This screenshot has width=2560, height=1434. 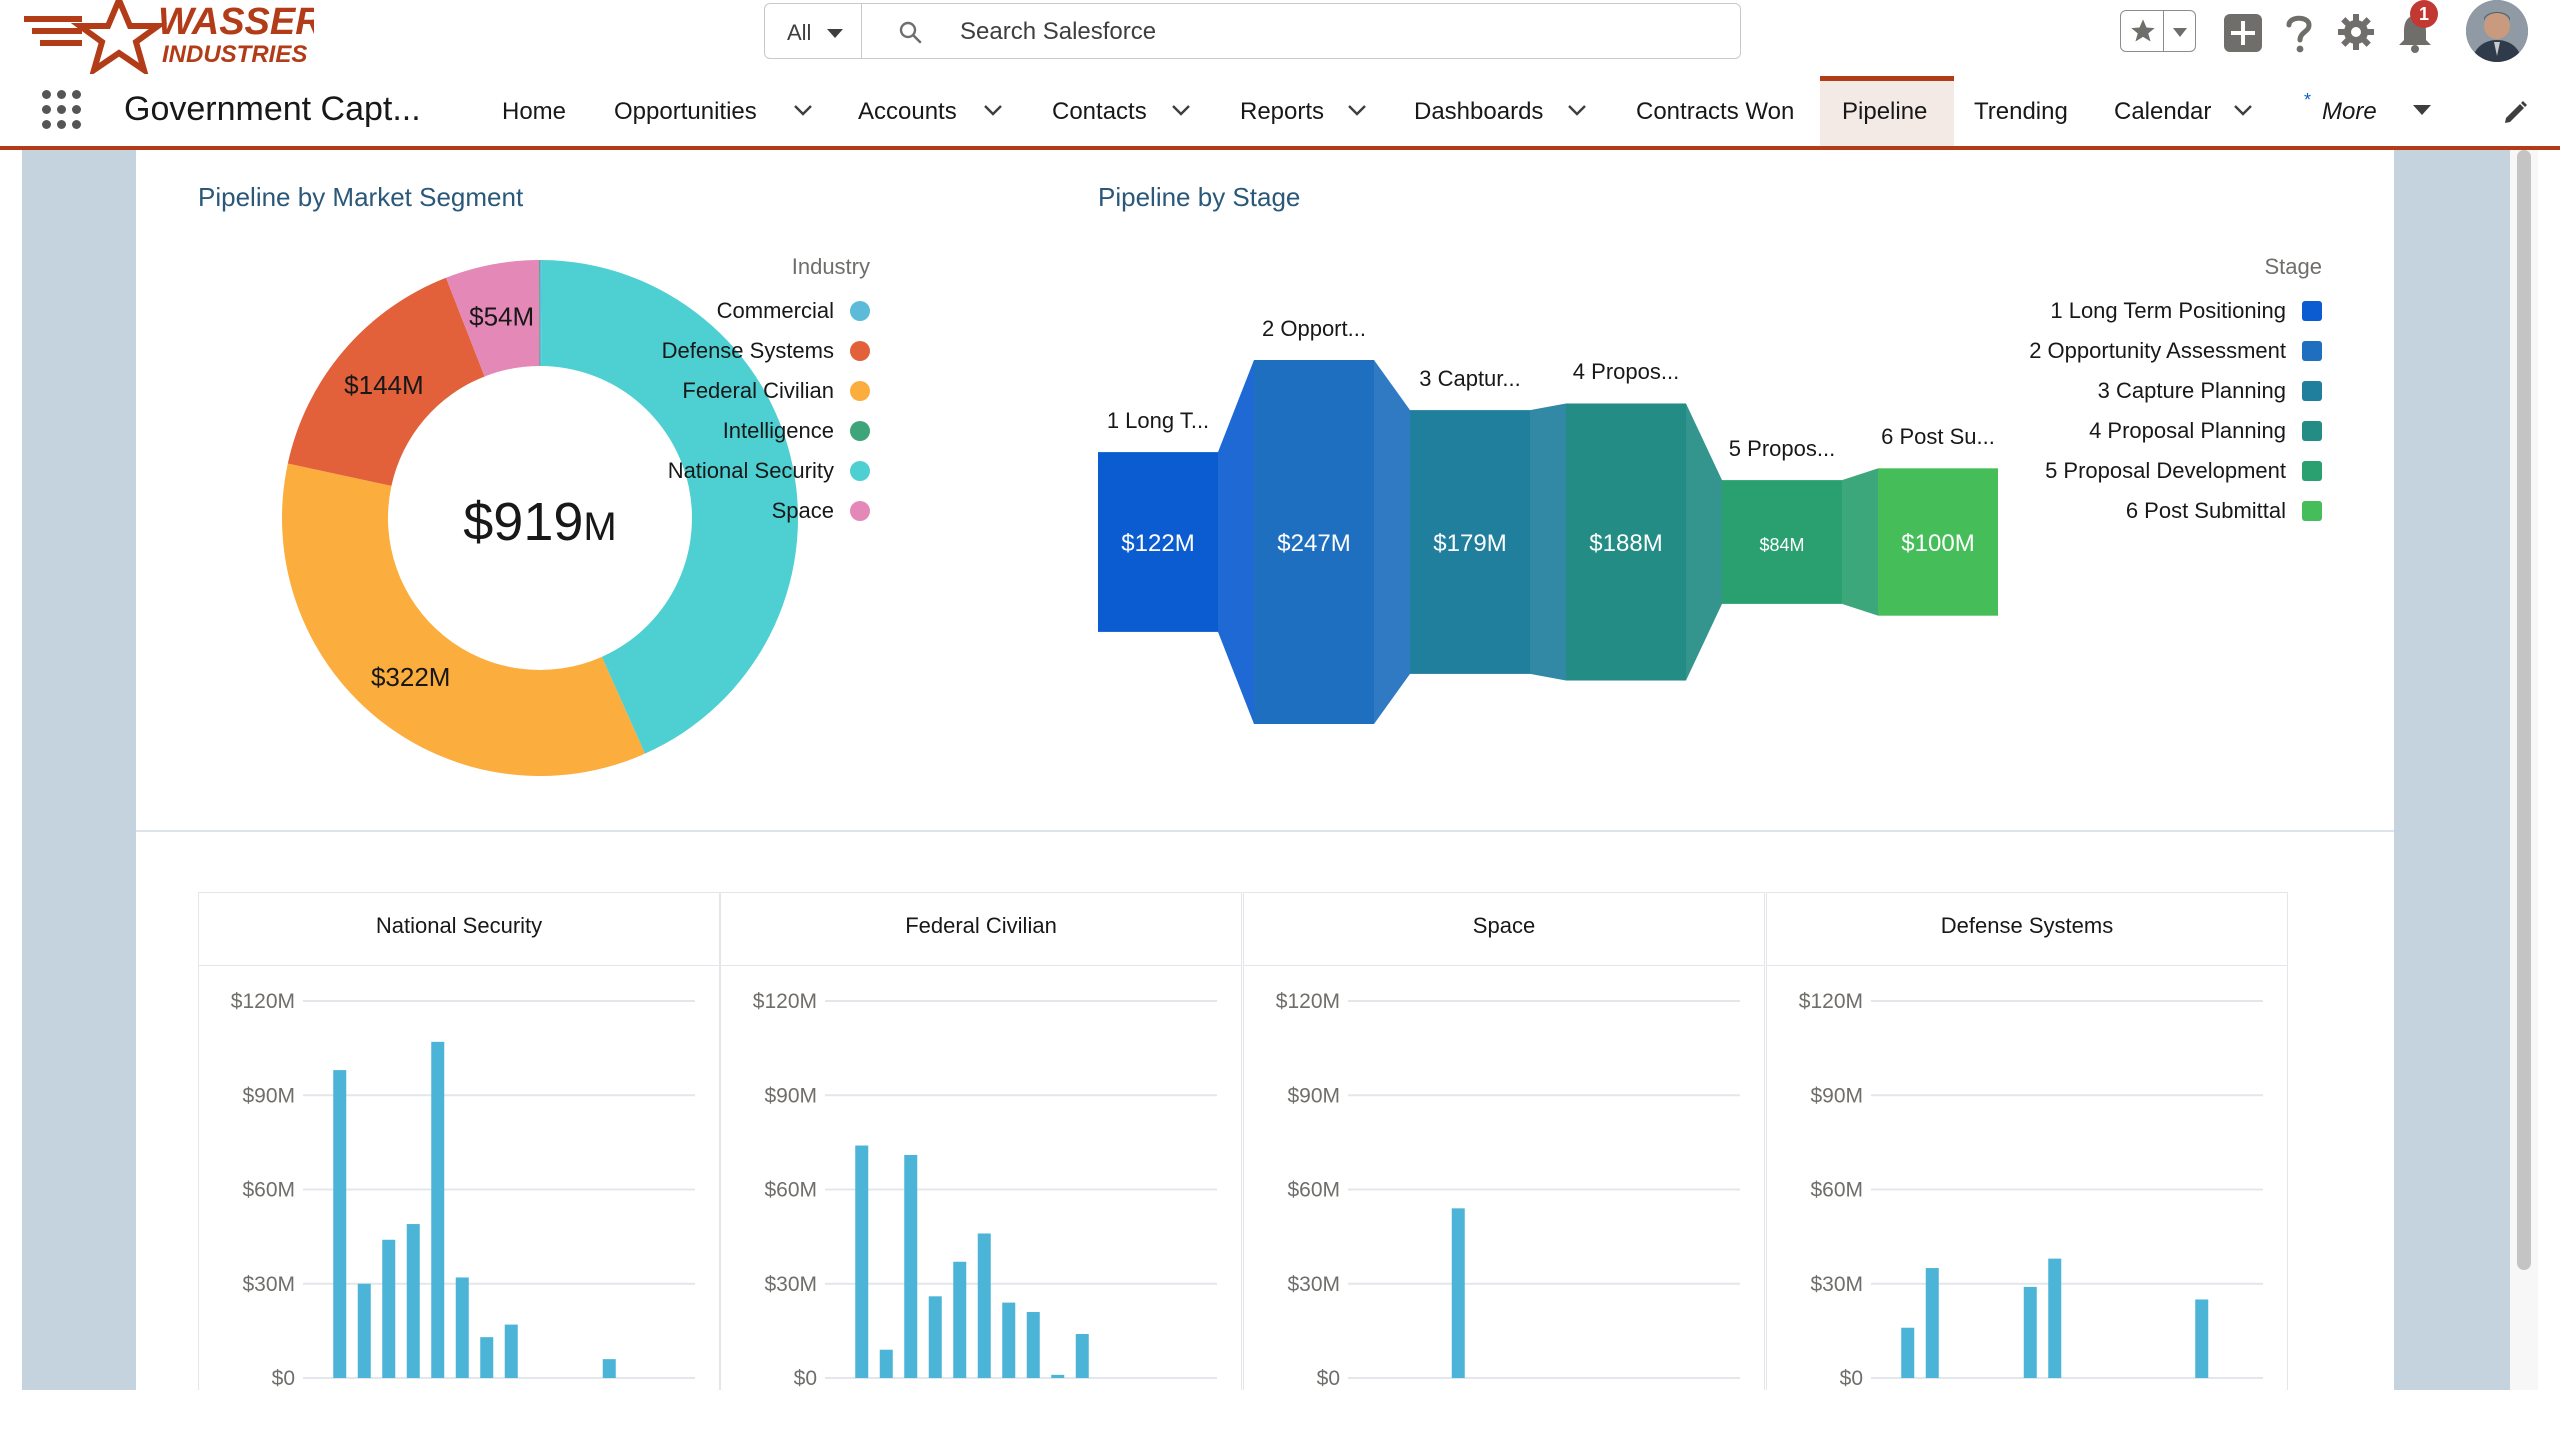 I want to click on y-tick-label: $120M, so click(x=785, y=1001).